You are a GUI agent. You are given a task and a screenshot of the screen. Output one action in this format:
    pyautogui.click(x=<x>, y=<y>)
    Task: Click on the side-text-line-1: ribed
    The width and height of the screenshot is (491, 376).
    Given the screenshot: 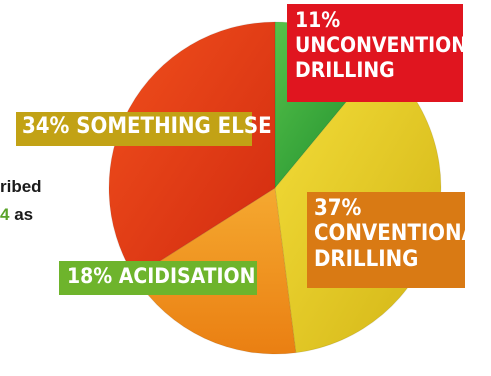 What is the action you would take?
    pyautogui.click(x=21, y=186)
    